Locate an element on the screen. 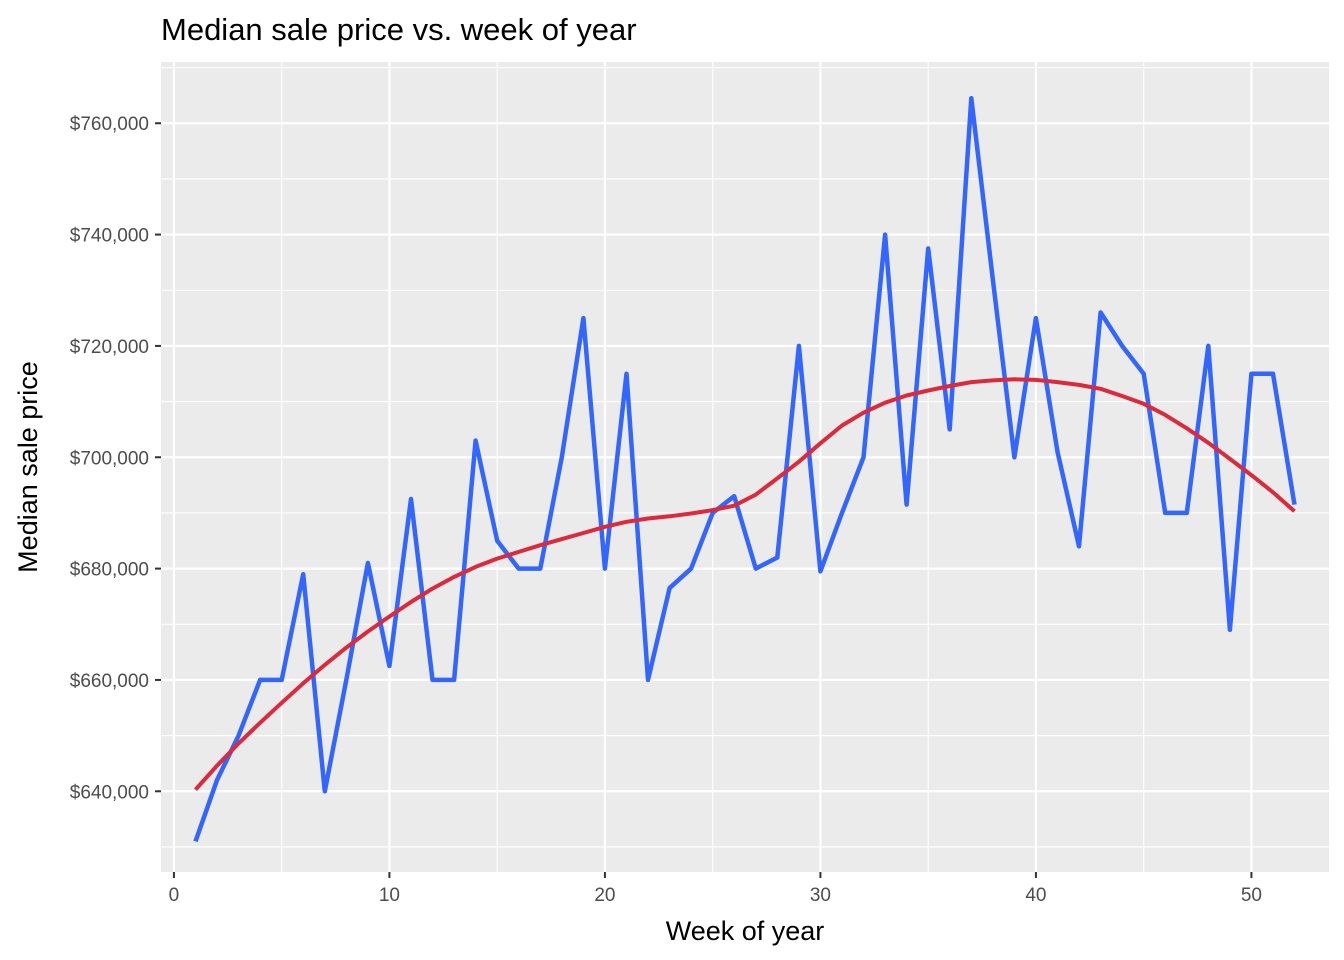 The image size is (1344, 960). y-tick-label: $660,000 is located at coordinates (109, 681).